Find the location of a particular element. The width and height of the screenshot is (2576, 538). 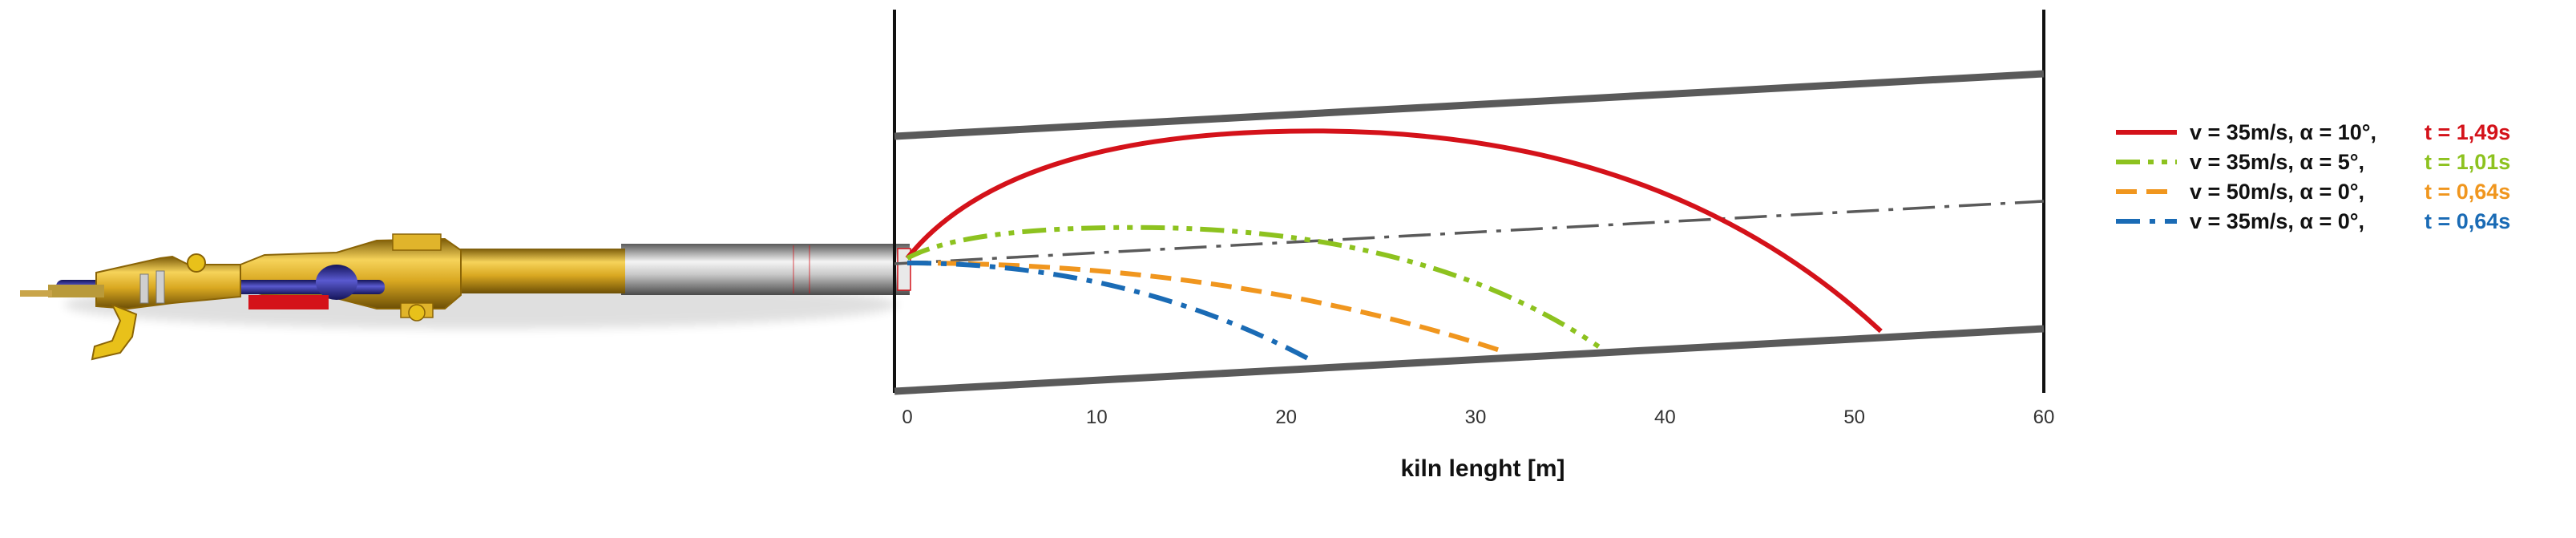

x-tick-label: 50 is located at coordinates (1854, 418).